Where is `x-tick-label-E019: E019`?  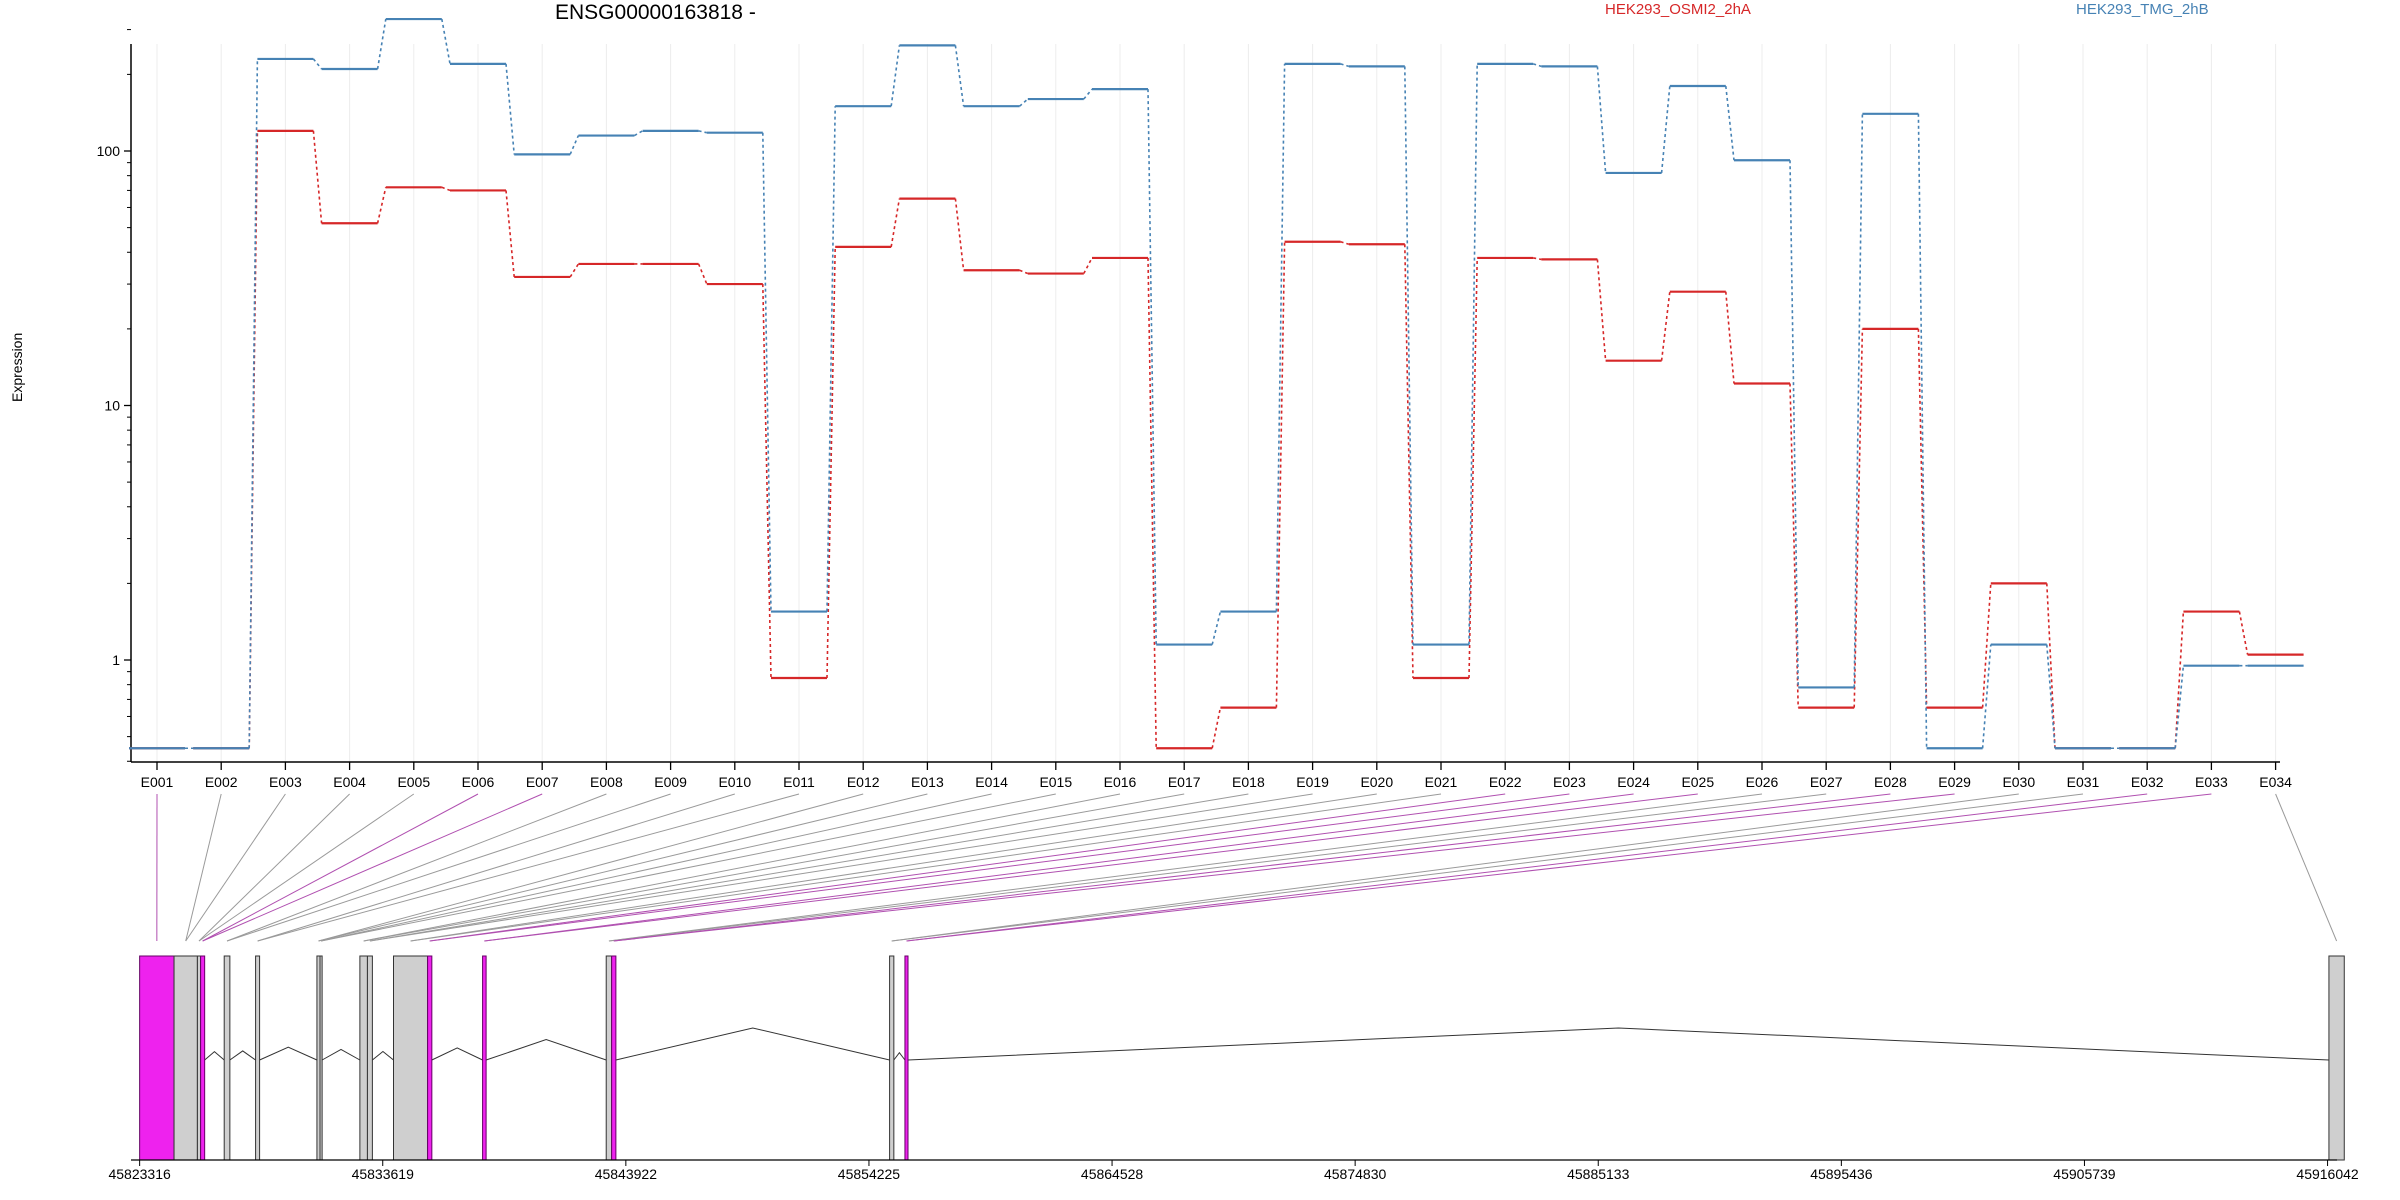 x-tick-label-E019: E019 is located at coordinates (1312, 782).